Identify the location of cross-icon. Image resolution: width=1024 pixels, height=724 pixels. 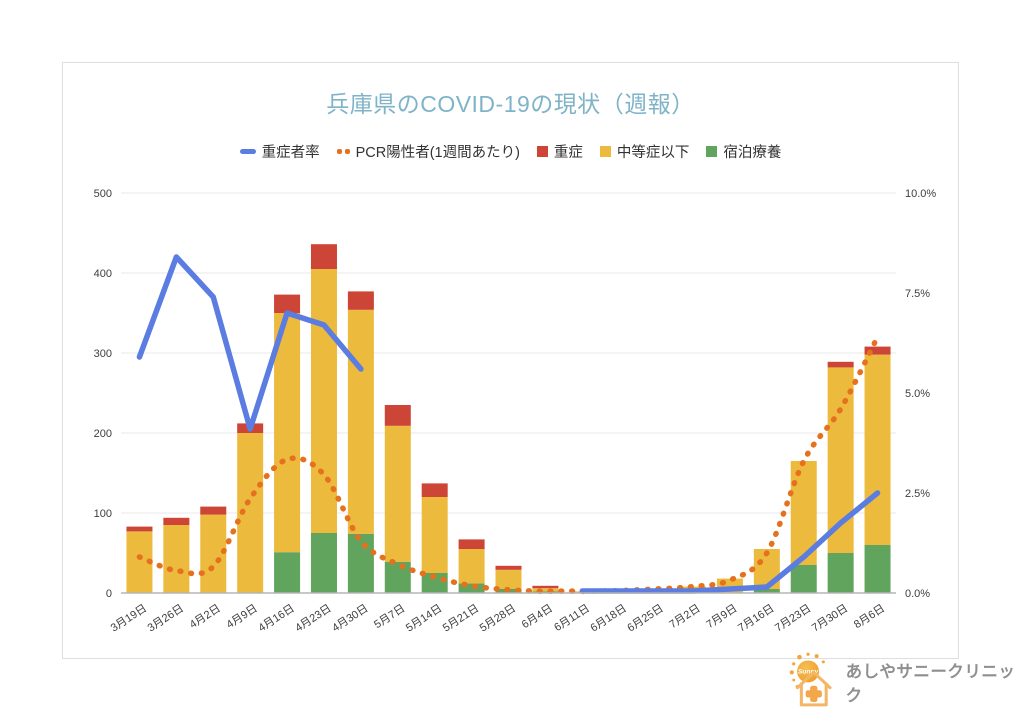
(813, 694).